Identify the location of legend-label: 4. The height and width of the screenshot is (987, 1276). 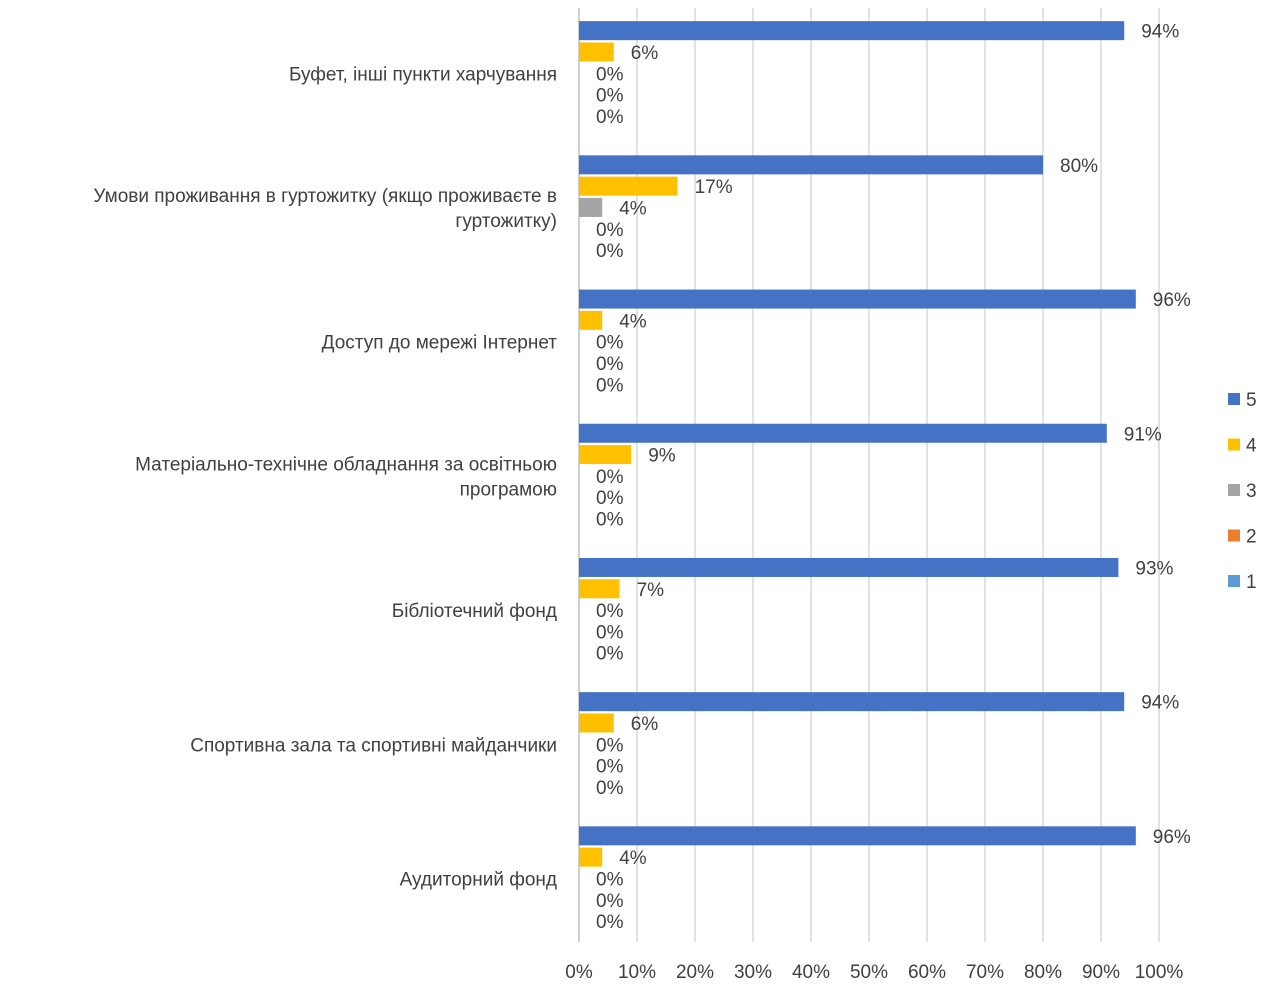
(1251, 446).